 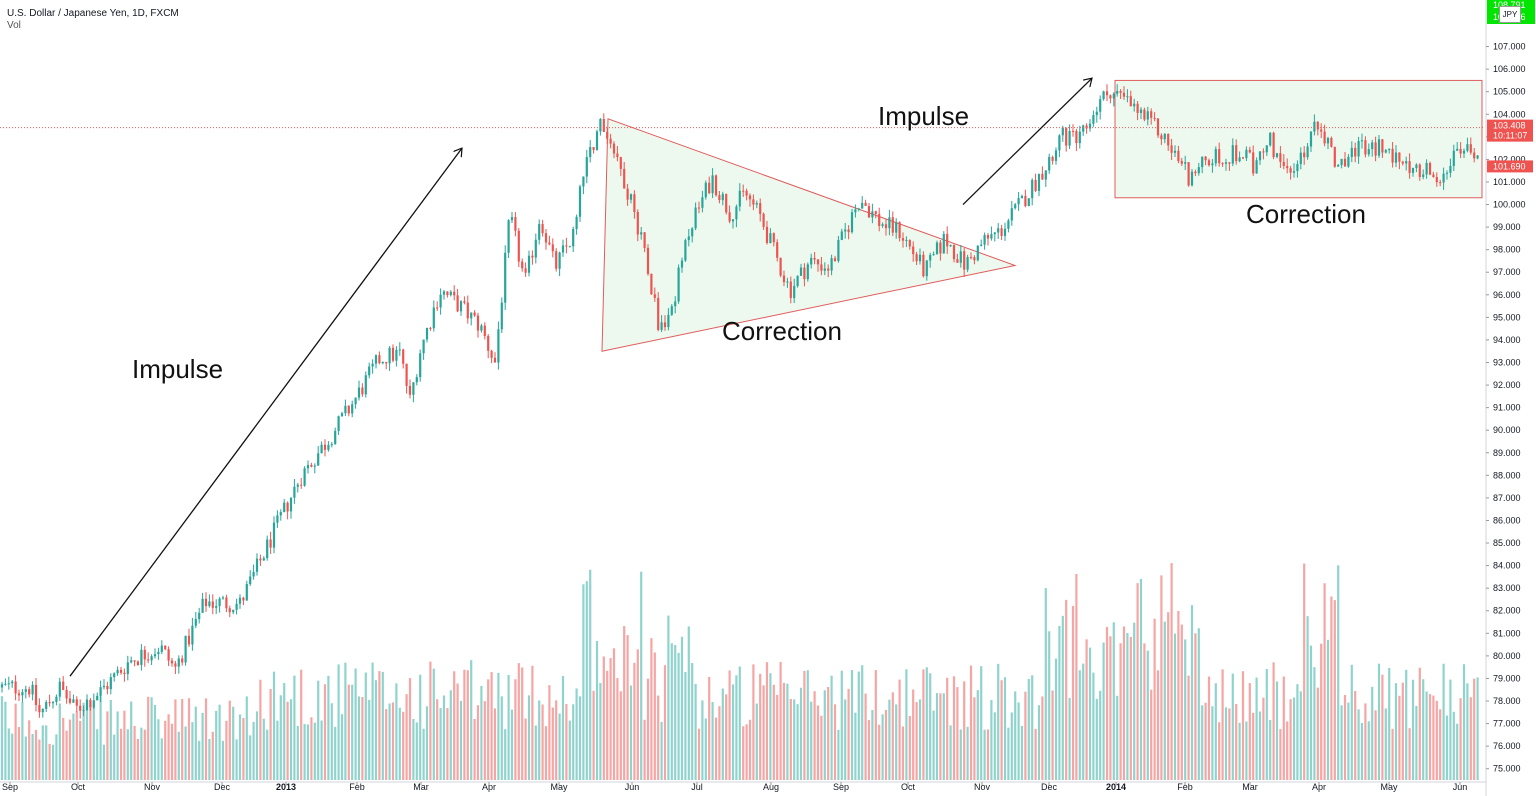 I want to click on y-tick-label: 90.000, so click(x=1507, y=430).